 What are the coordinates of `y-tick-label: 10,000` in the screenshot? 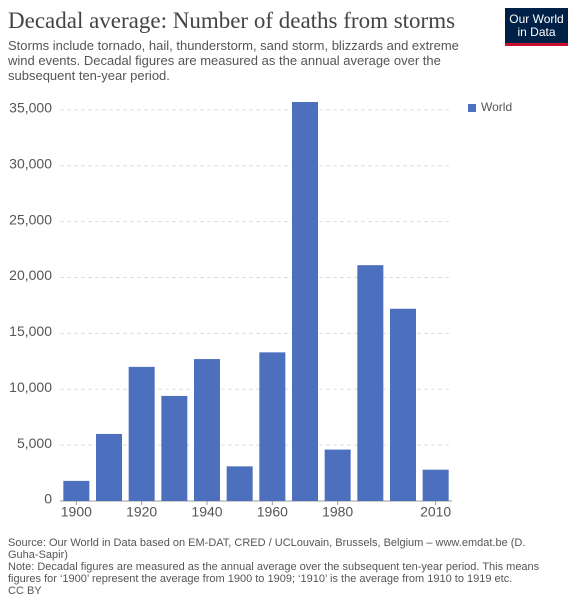 It's located at (30, 387).